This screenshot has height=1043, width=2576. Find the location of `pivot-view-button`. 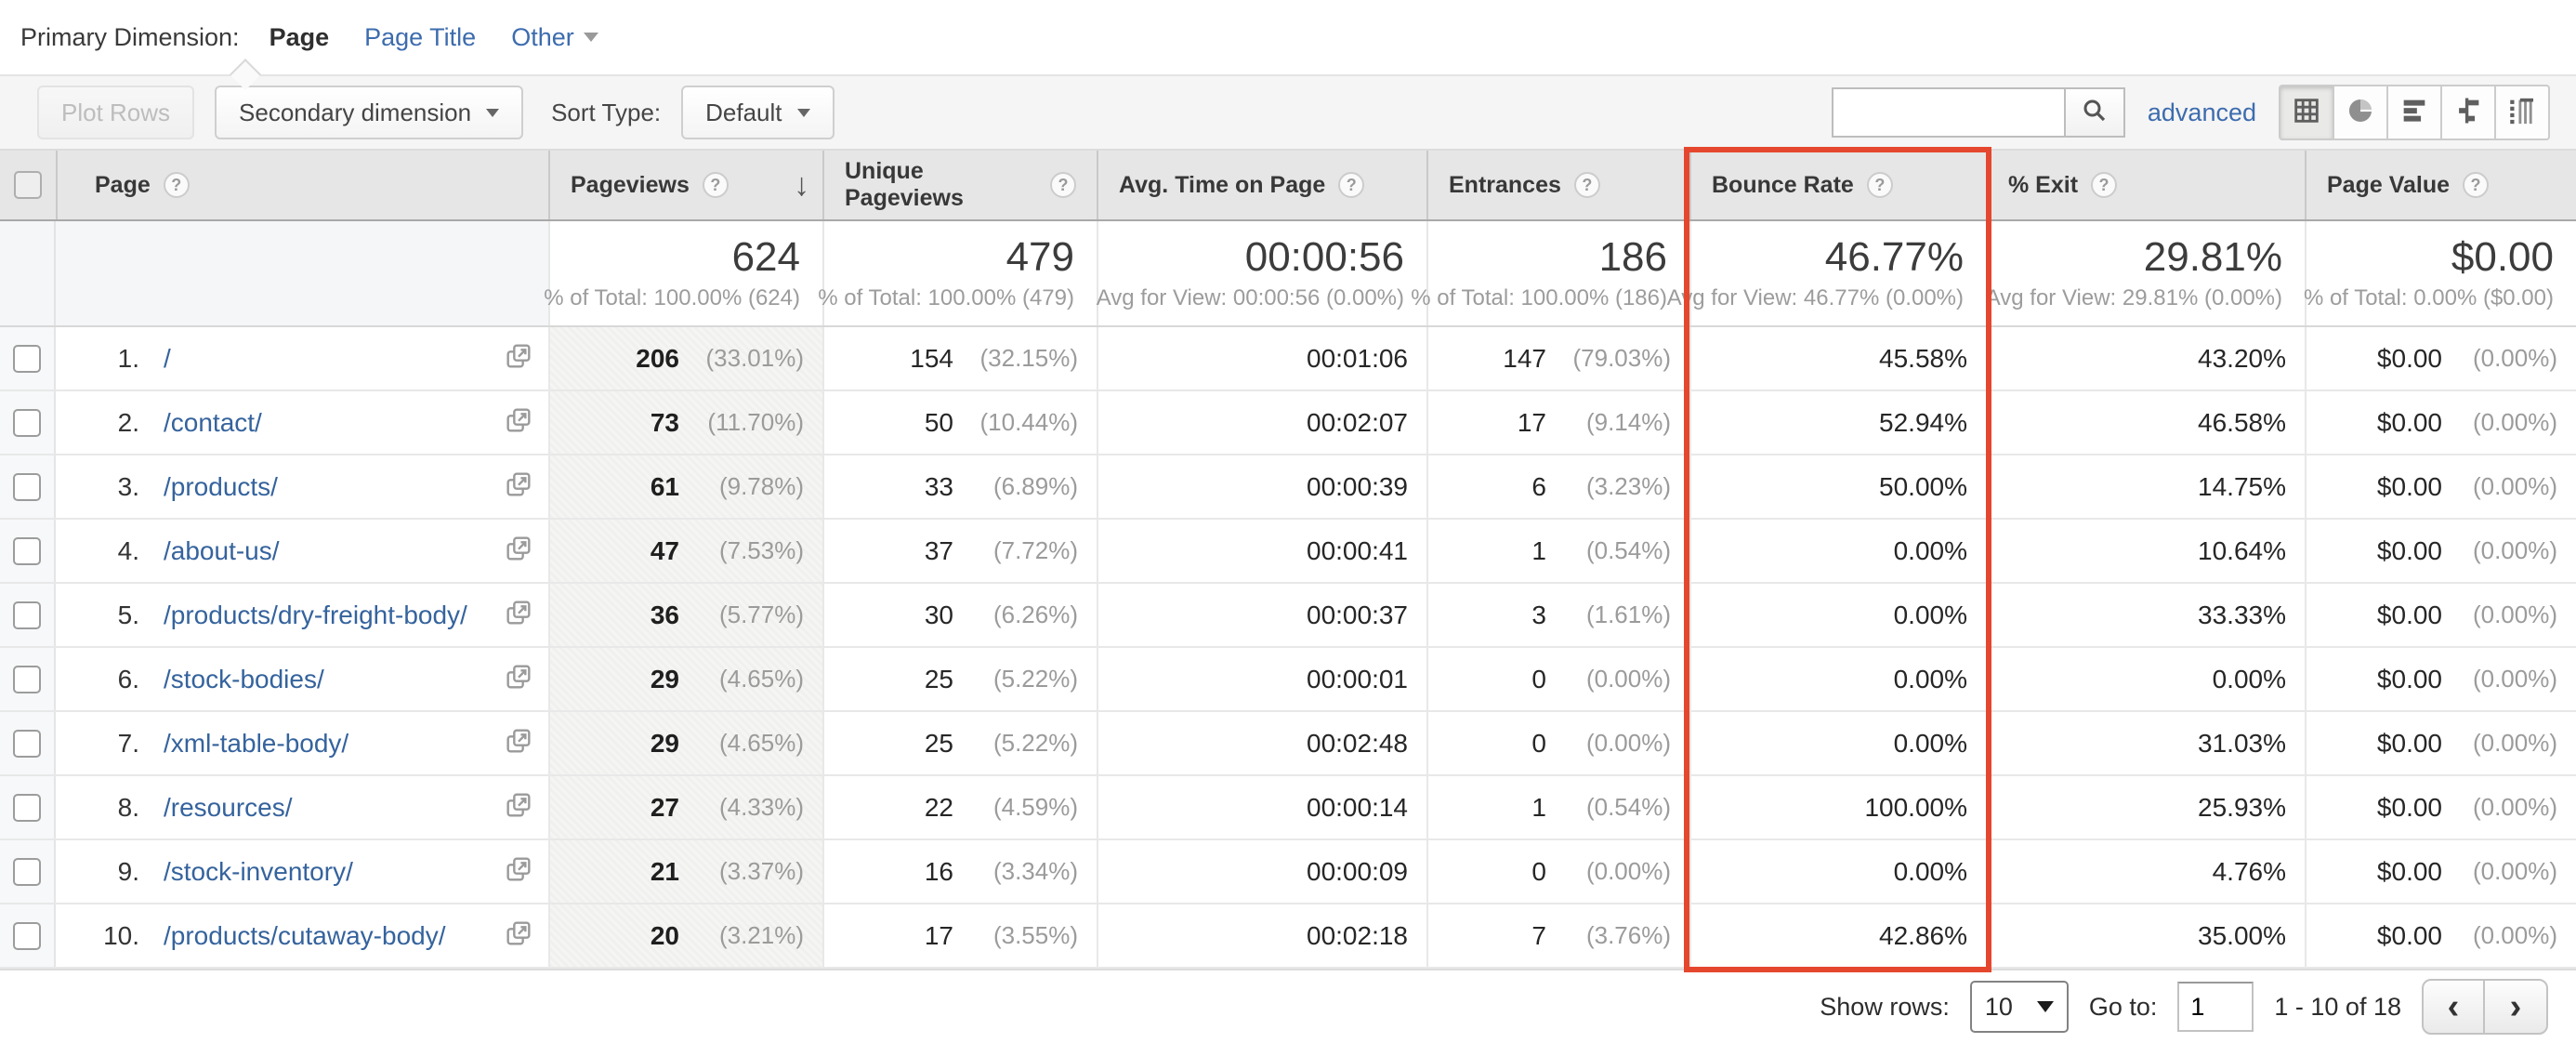

pivot-view-button is located at coordinates (2522, 112).